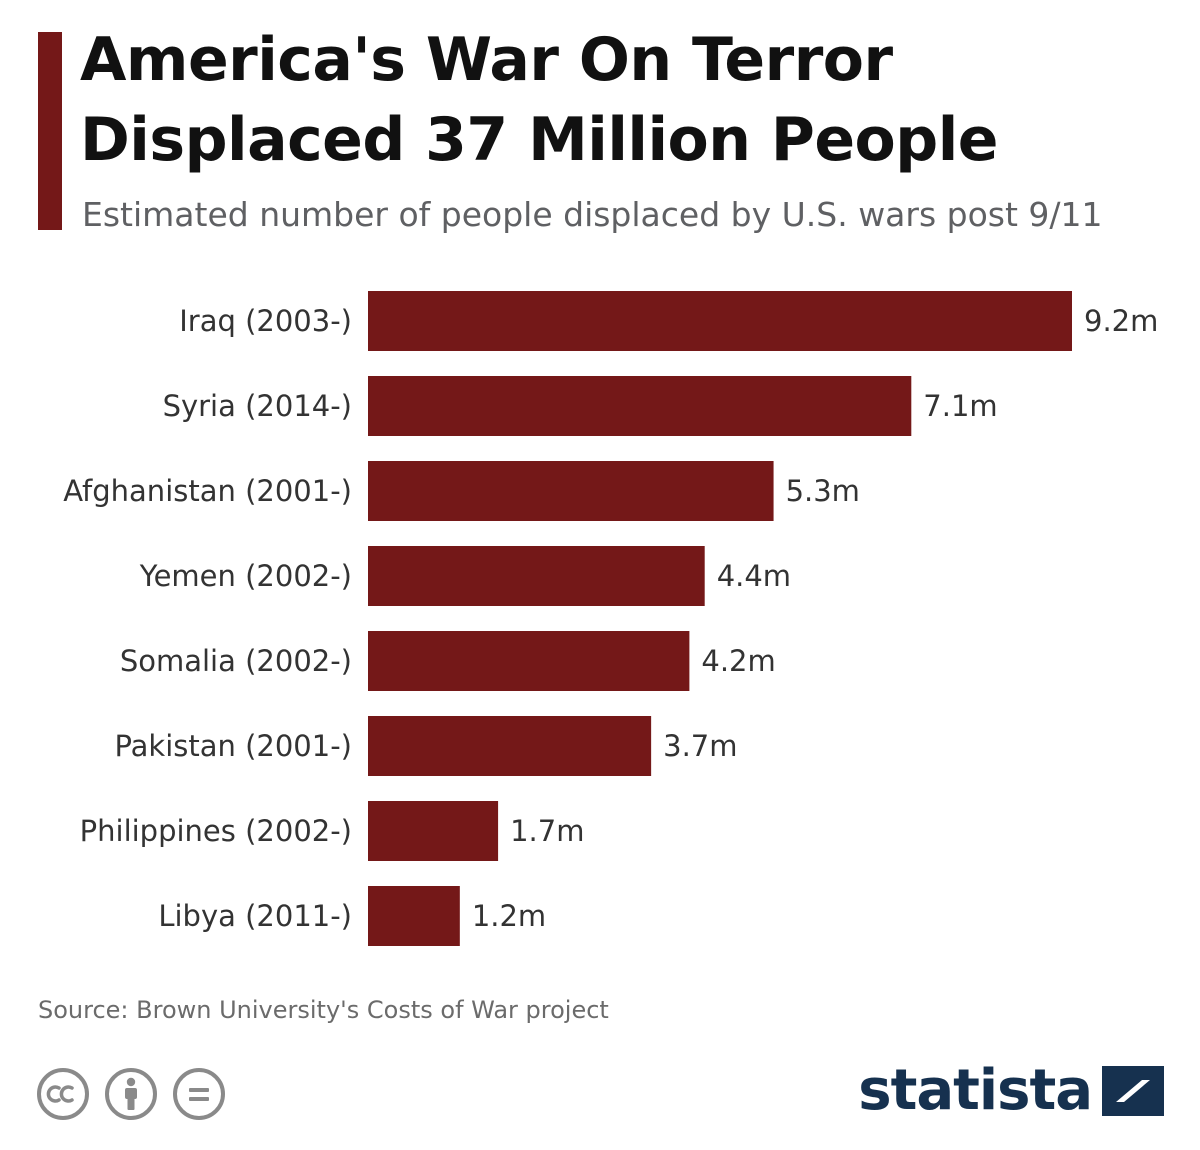 The image size is (1200, 1150). Describe the element at coordinates (233, 746) in the screenshot. I see `category-label-pakistan-2001: Pakistan (2001-)` at that location.